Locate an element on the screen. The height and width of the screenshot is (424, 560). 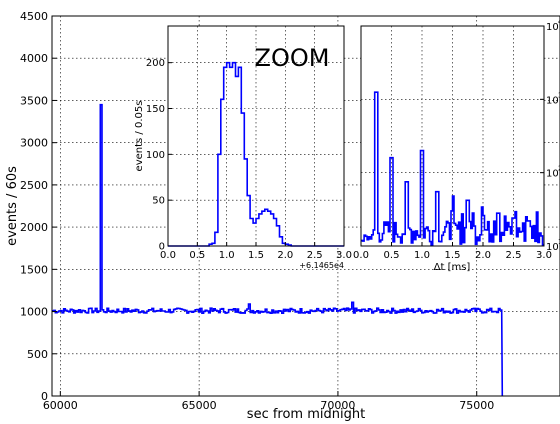
dt-ytick-exponent: 2 is located at coordinates (559, 169).